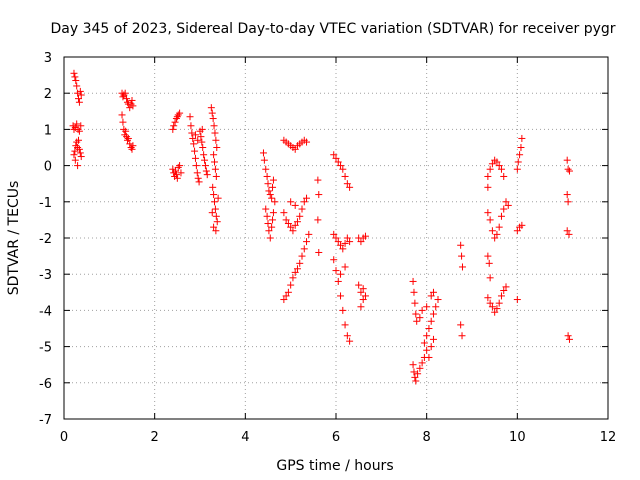 The image size is (640, 480). Describe the element at coordinates (48, 58) in the screenshot. I see `y-tick-label: 3` at that location.